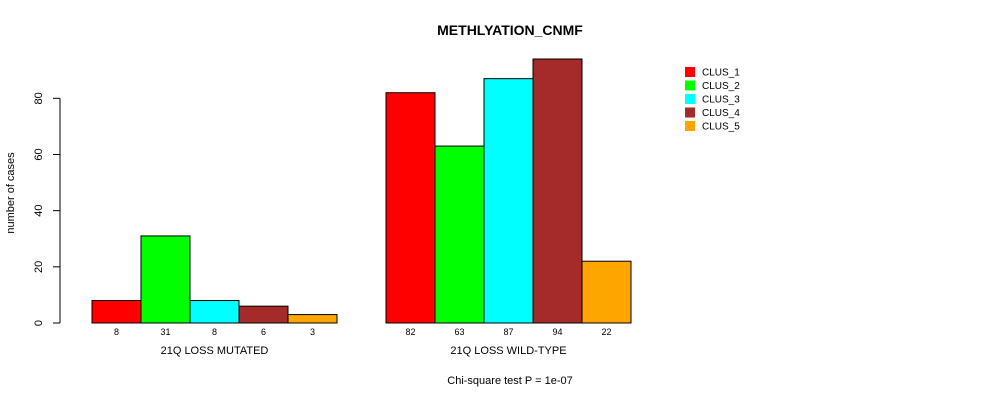 This screenshot has width=990, height=400. What do you see at coordinates (606, 332) in the screenshot?
I see `bar-count-label: 22` at bounding box center [606, 332].